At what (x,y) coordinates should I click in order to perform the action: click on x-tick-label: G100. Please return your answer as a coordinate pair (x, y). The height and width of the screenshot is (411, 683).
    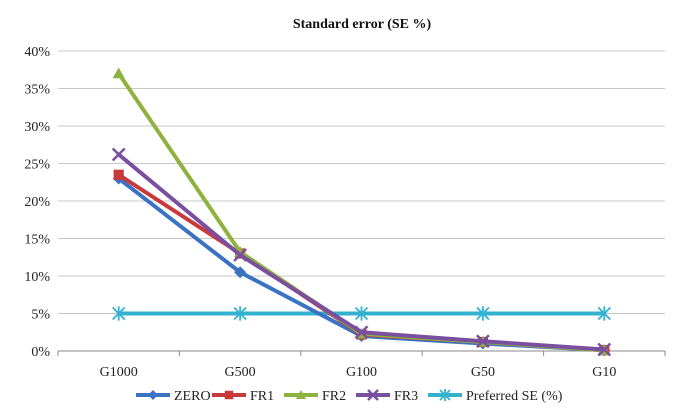
    Looking at the image, I should click on (361, 372).